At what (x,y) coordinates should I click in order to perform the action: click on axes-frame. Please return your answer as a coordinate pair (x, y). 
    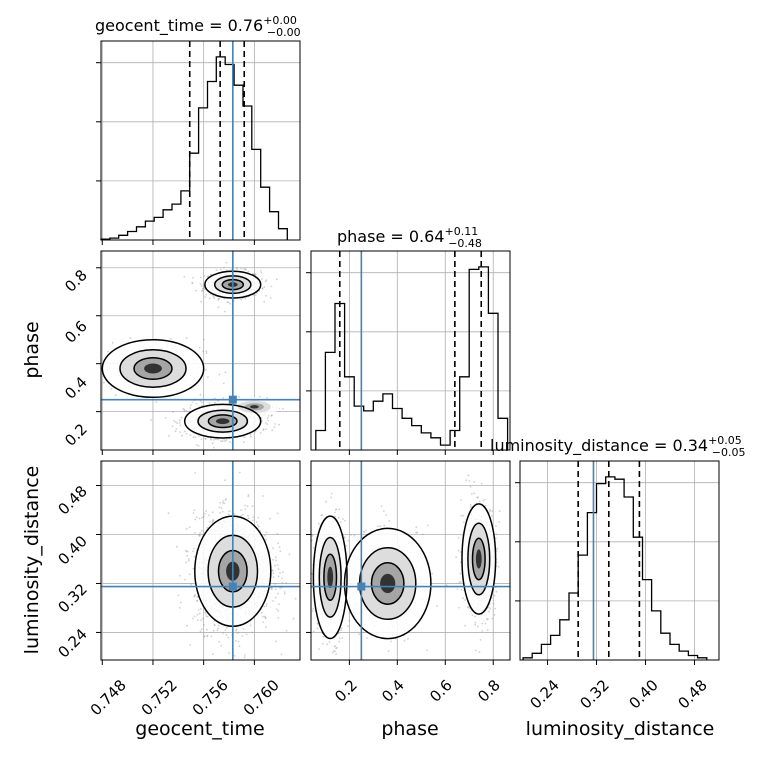
    Looking at the image, I should click on (200, 350).